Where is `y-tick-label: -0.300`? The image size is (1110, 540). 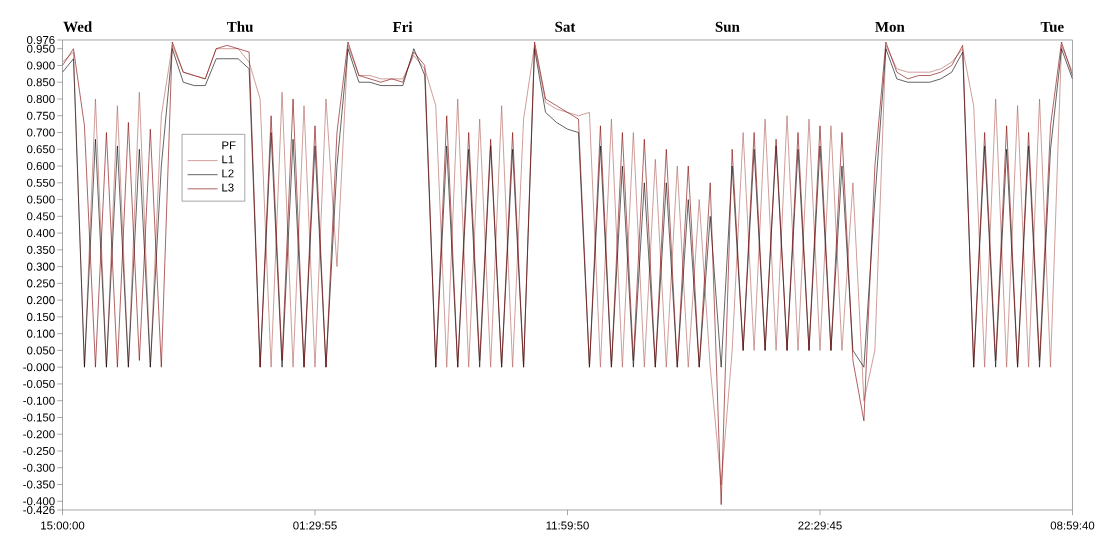 y-tick-label: -0.300 is located at coordinates (39, 467).